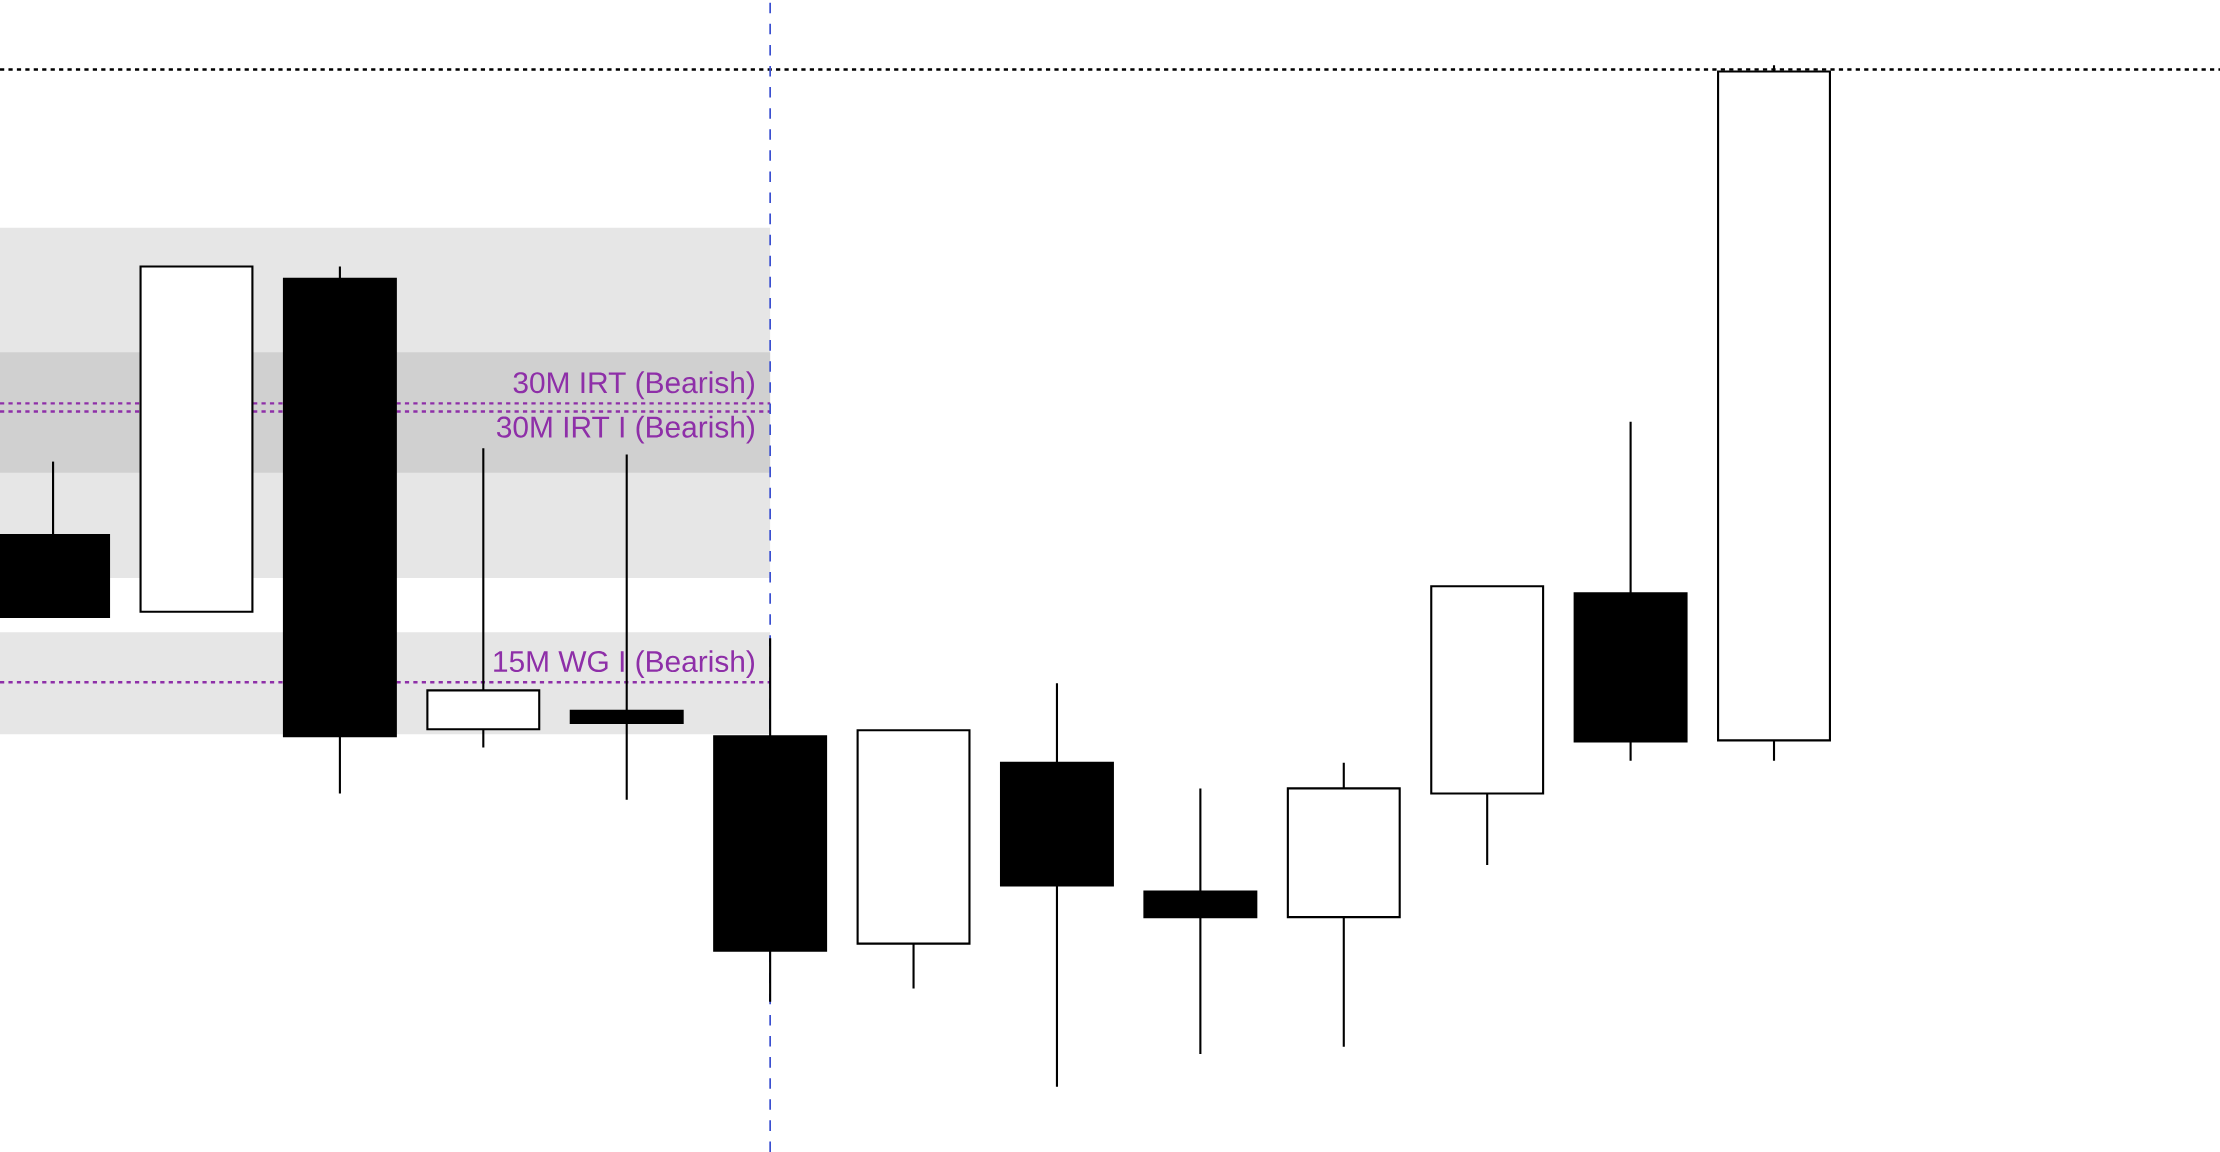  Describe the element at coordinates (1200, 921) in the screenshot. I see `candlestick` at that location.